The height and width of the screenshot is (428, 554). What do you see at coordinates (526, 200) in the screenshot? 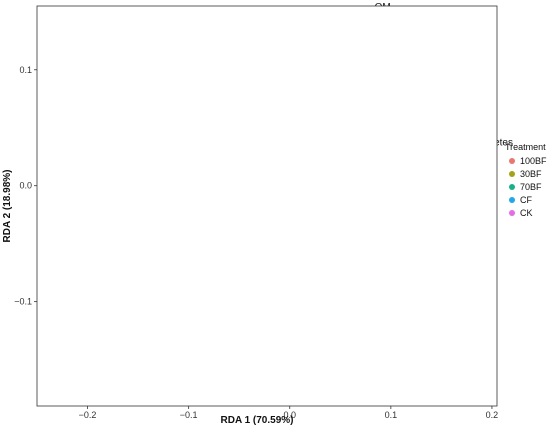
I see `legend-label-cf: CF` at bounding box center [526, 200].